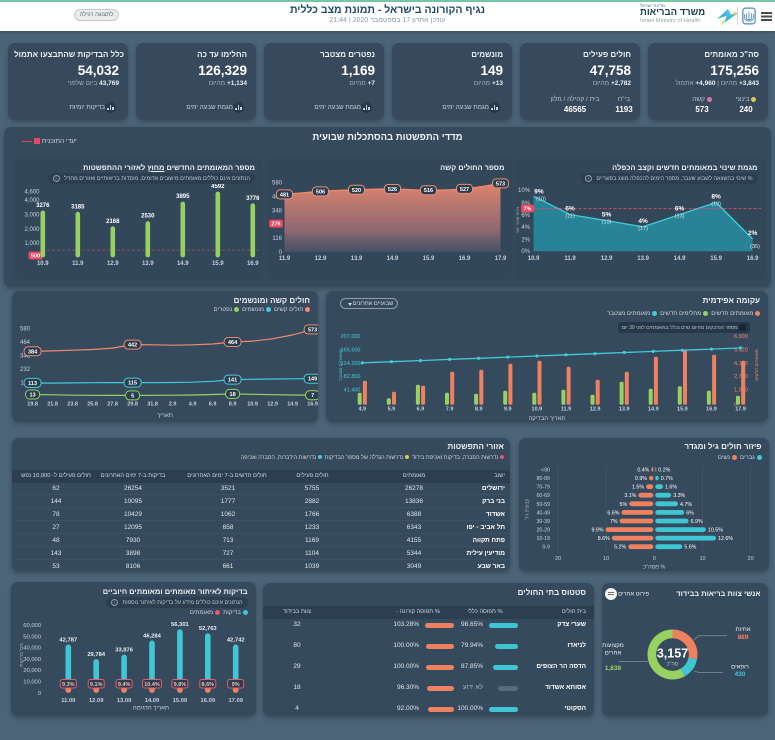 The image size is (775, 740). I want to click on svg-text: 10.4%, so click(152, 685).